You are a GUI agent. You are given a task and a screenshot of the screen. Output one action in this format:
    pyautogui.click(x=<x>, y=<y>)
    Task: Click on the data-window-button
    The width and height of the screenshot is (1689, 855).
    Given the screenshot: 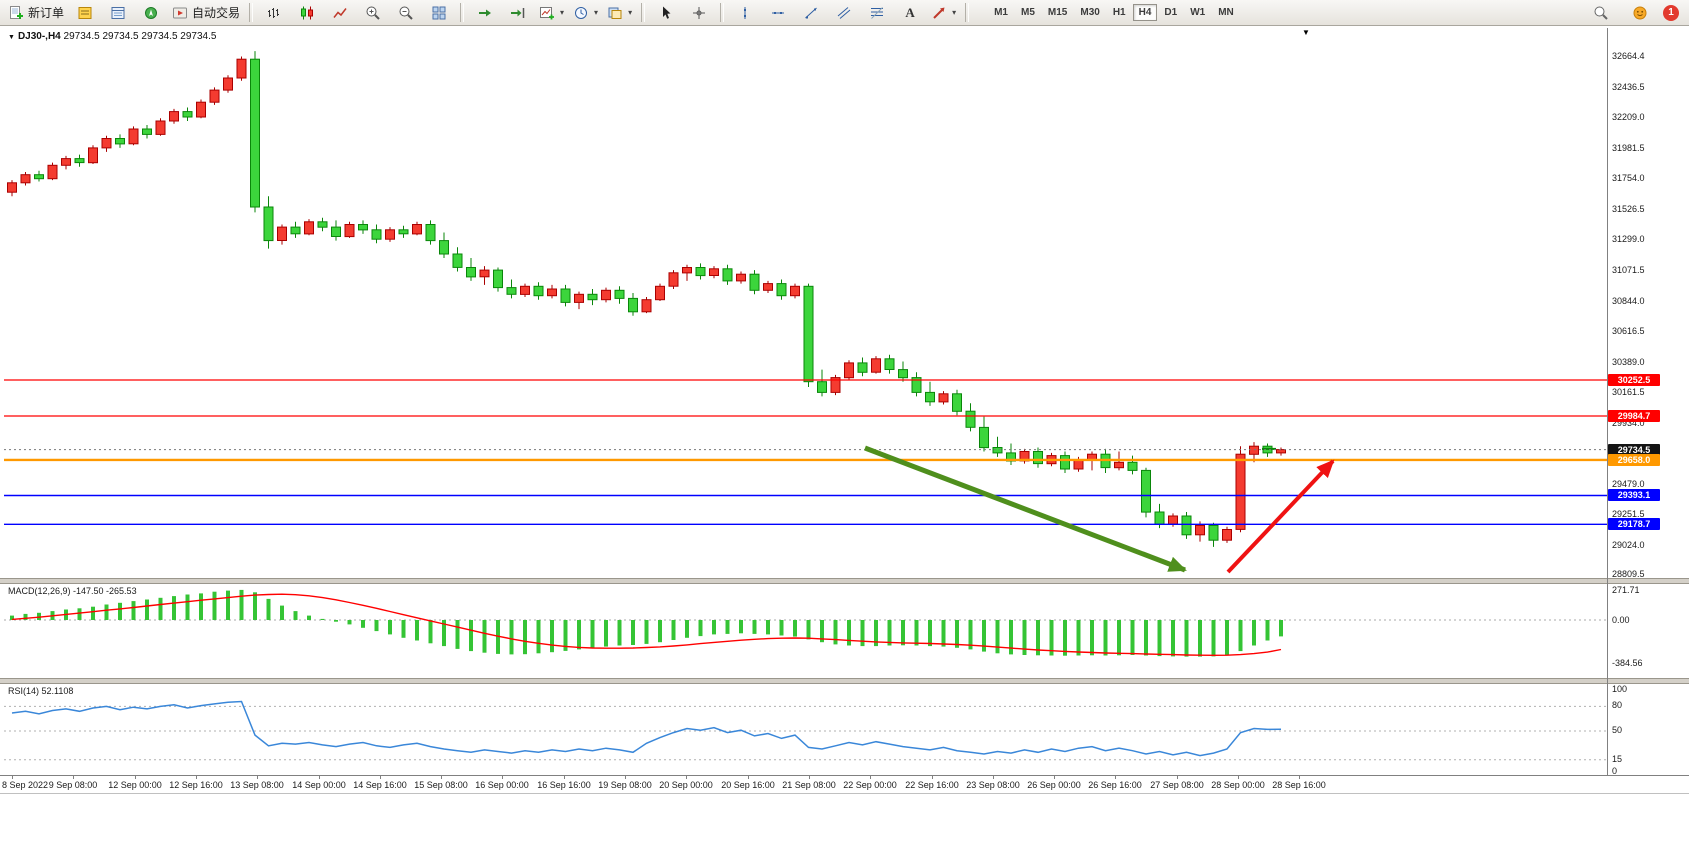 What is the action you would take?
    pyautogui.click(x=118, y=13)
    